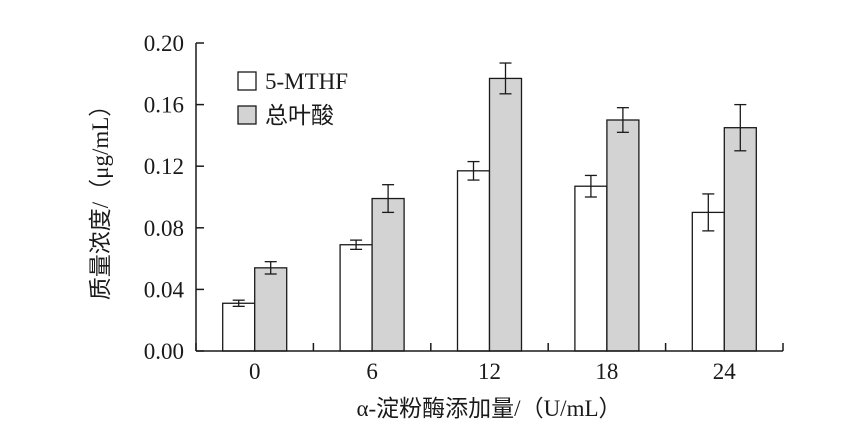 The width and height of the screenshot is (847, 434). Describe the element at coordinates (100, 197) in the screenshot. I see `y-axis-title: 质量浓度/（μg/mL）` at that location.